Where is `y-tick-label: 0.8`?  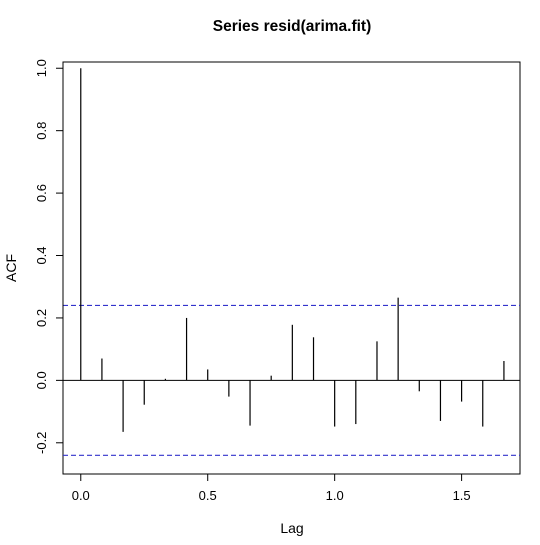 y-tick-label: 0.8 is located at coordinates (41, 131).